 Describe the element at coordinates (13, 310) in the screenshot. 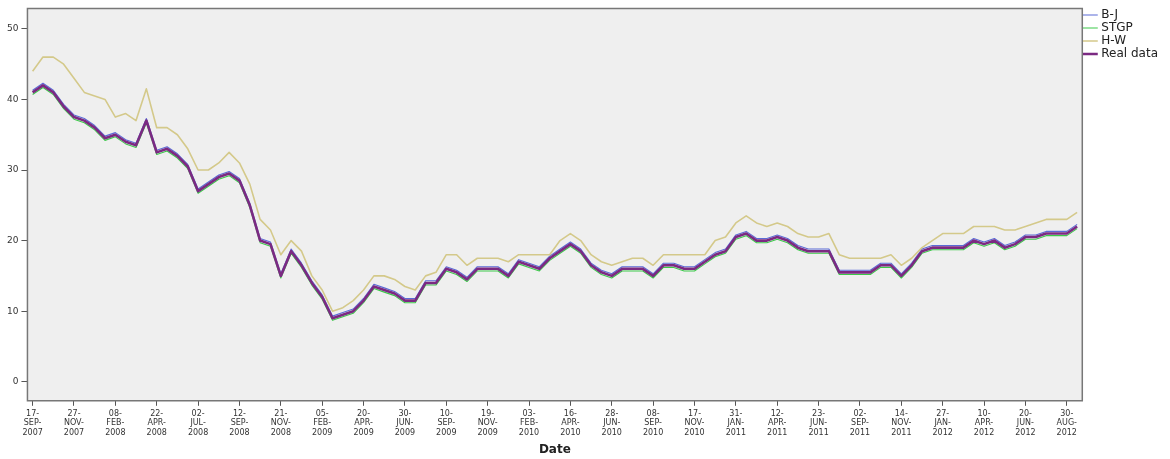

I see `y-tick-label: 10` at that location.